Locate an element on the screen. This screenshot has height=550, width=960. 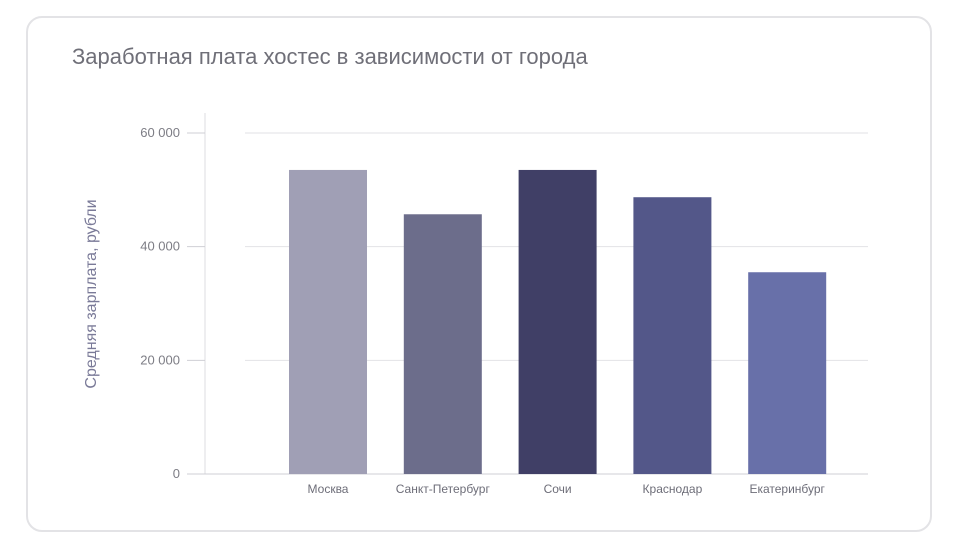
y-tick-label: 60 000 is located at coordinates (160, 132).